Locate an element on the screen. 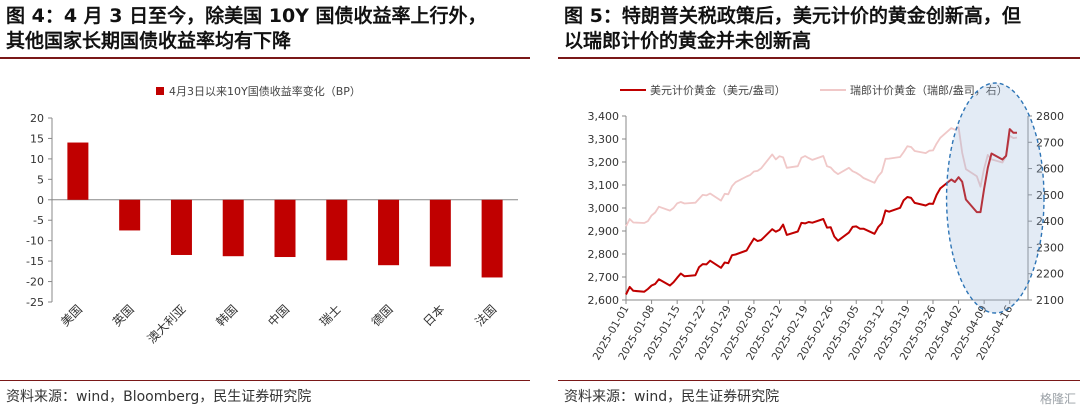  figure-5-title: 图 5：特朗普关税政策后，美元计价的黄金创新高，但 以瑞郎计价的黄金并未创新高 is located at coordinates (820, 29).